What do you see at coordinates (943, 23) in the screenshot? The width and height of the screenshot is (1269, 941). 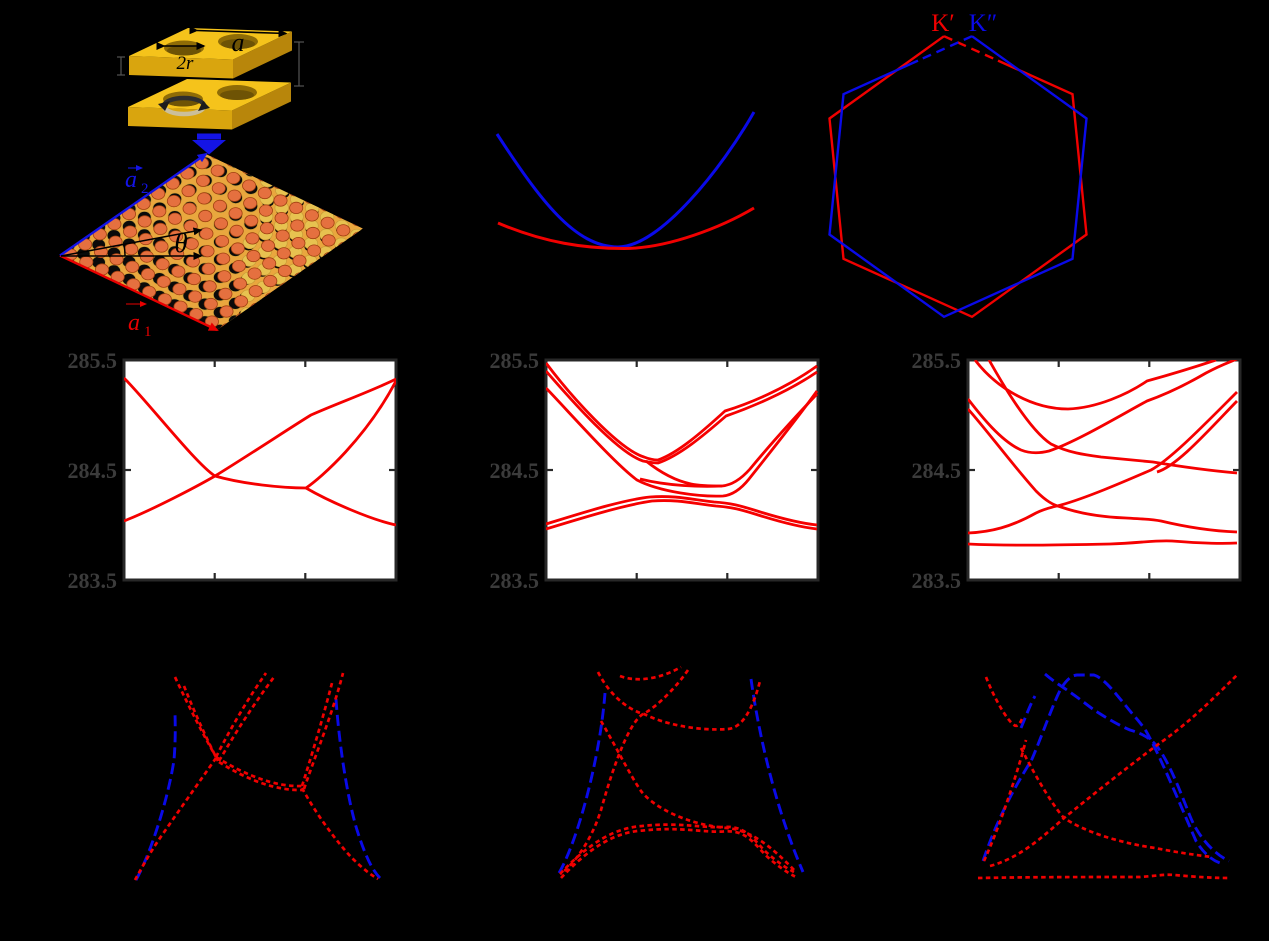 I see `svg-text: K′` at bounding box center [943, 23].